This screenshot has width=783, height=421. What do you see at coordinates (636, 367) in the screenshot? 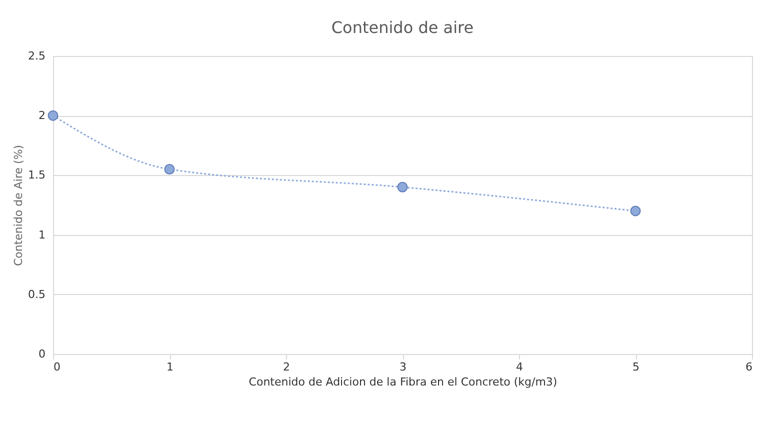
I see `x-tick-label: 5` at bounding box center [636, 367].